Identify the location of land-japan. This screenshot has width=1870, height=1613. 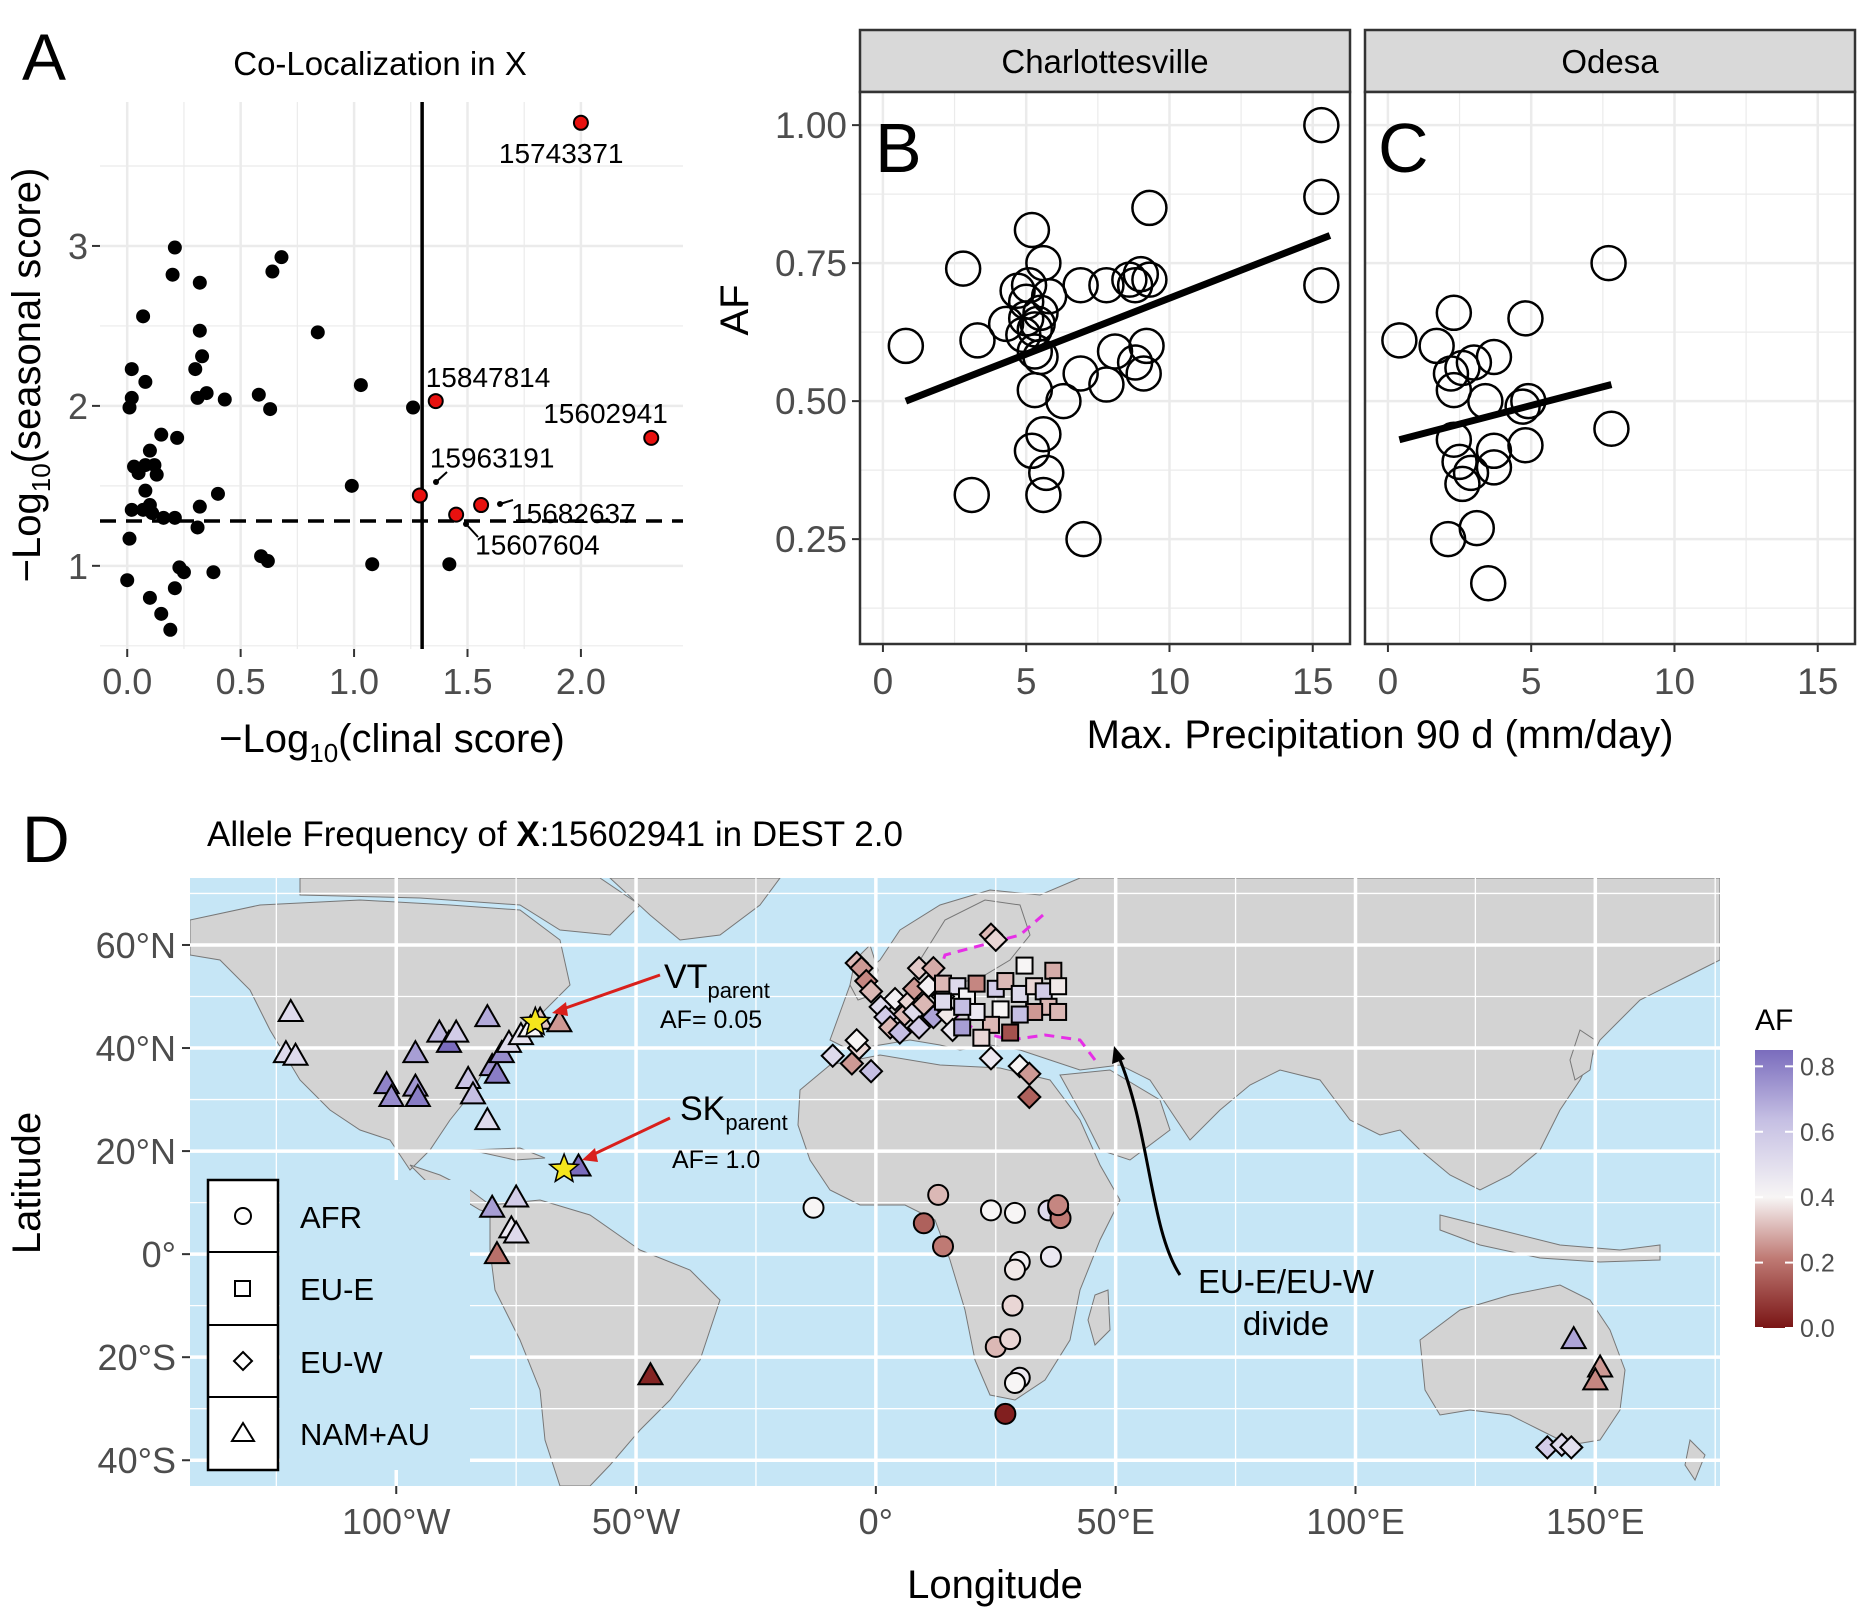
(1582, 1055).